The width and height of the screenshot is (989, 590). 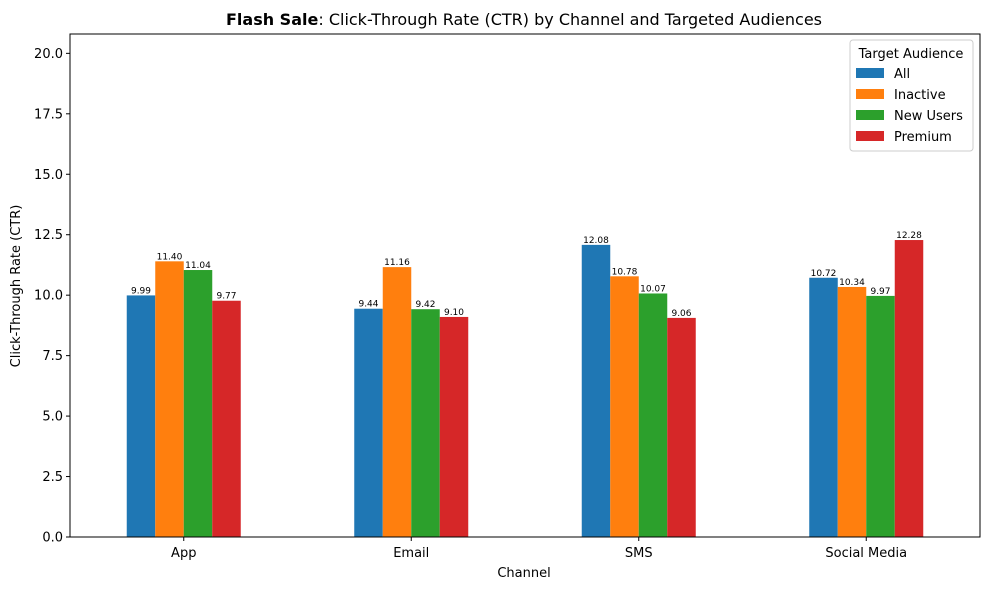 I want to click on chart-title-bold: Flash Sale, so click(x=272, y=19).